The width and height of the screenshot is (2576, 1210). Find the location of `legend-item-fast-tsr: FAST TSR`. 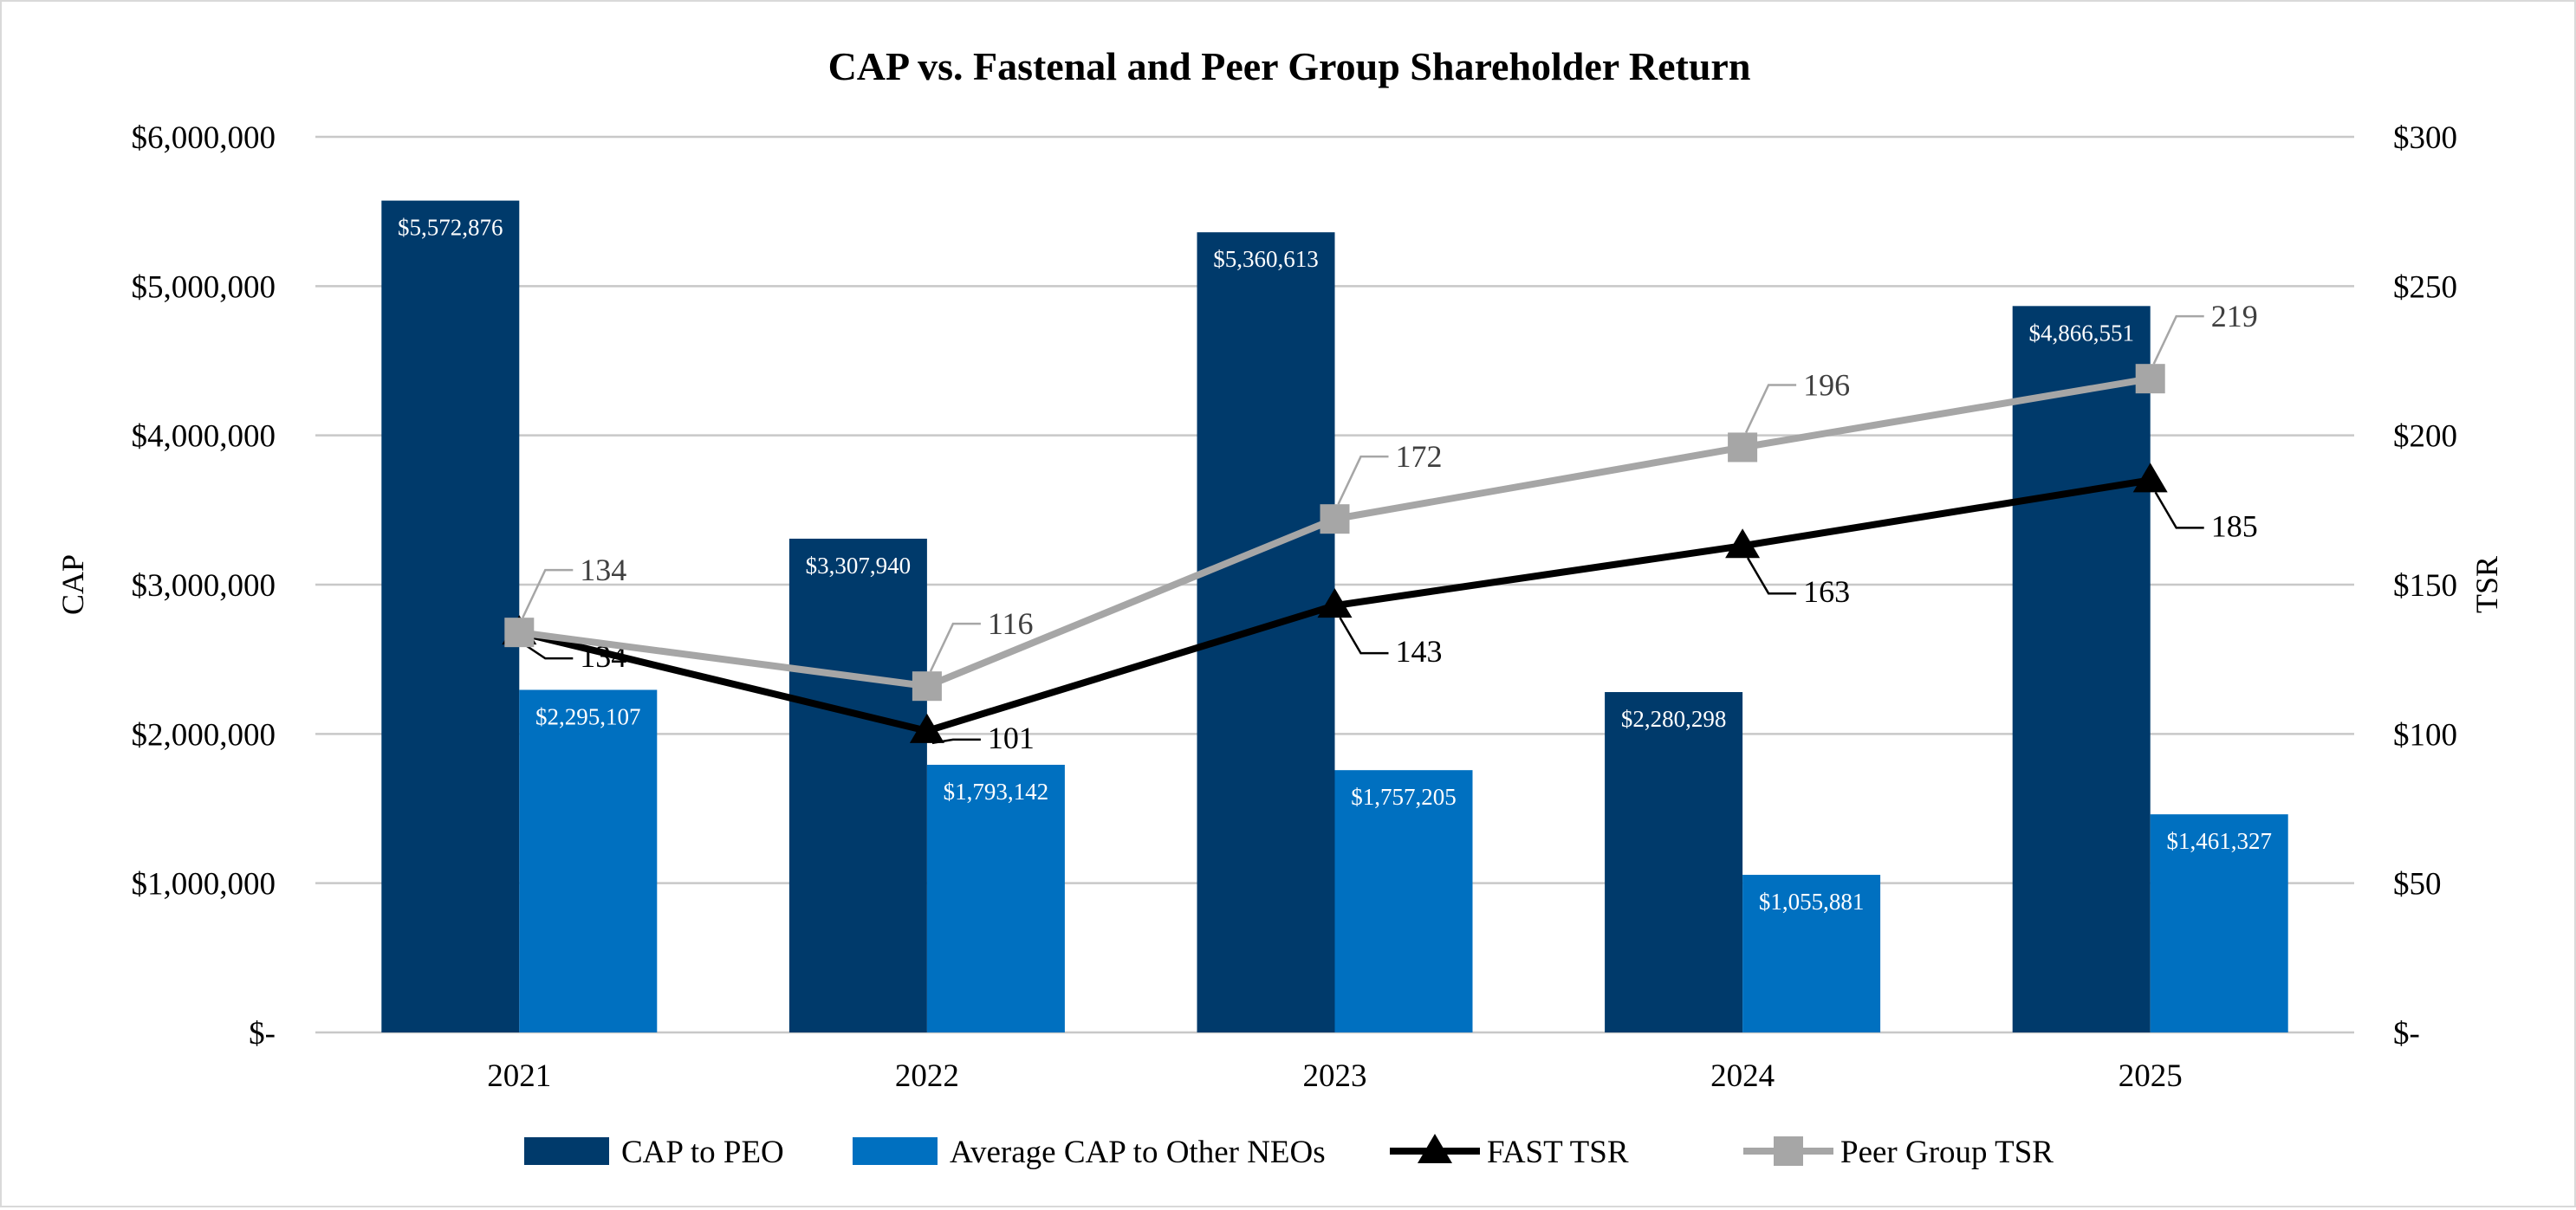

legend-item-fast-tsr: FAST TSR is located at coordinates (1509, 1152).